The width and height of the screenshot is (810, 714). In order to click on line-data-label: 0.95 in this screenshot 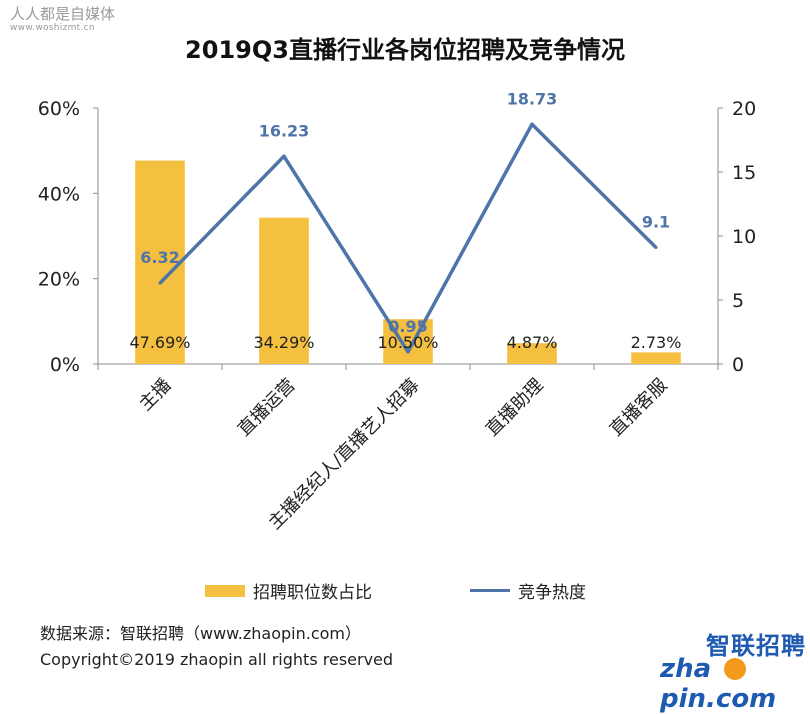, I will do `click(407, 326)`.